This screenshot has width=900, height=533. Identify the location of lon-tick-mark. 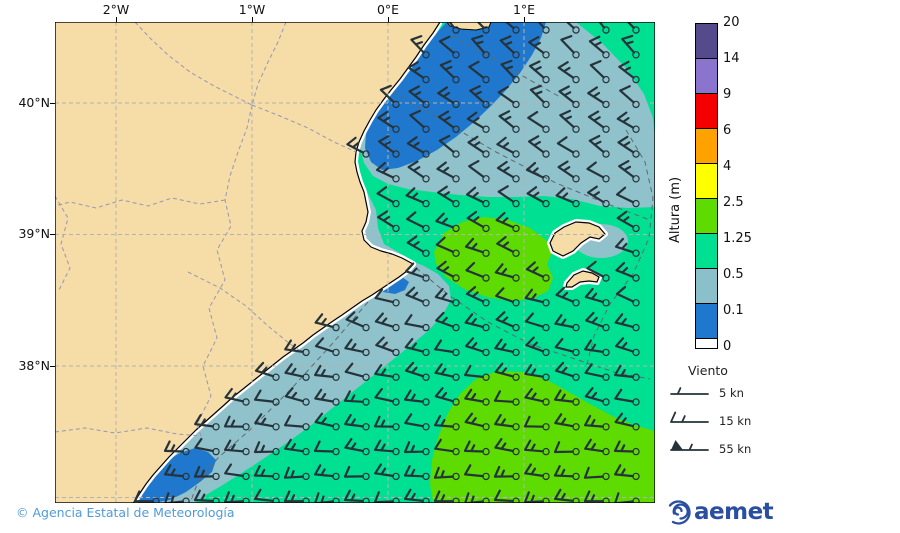
(116, 19).